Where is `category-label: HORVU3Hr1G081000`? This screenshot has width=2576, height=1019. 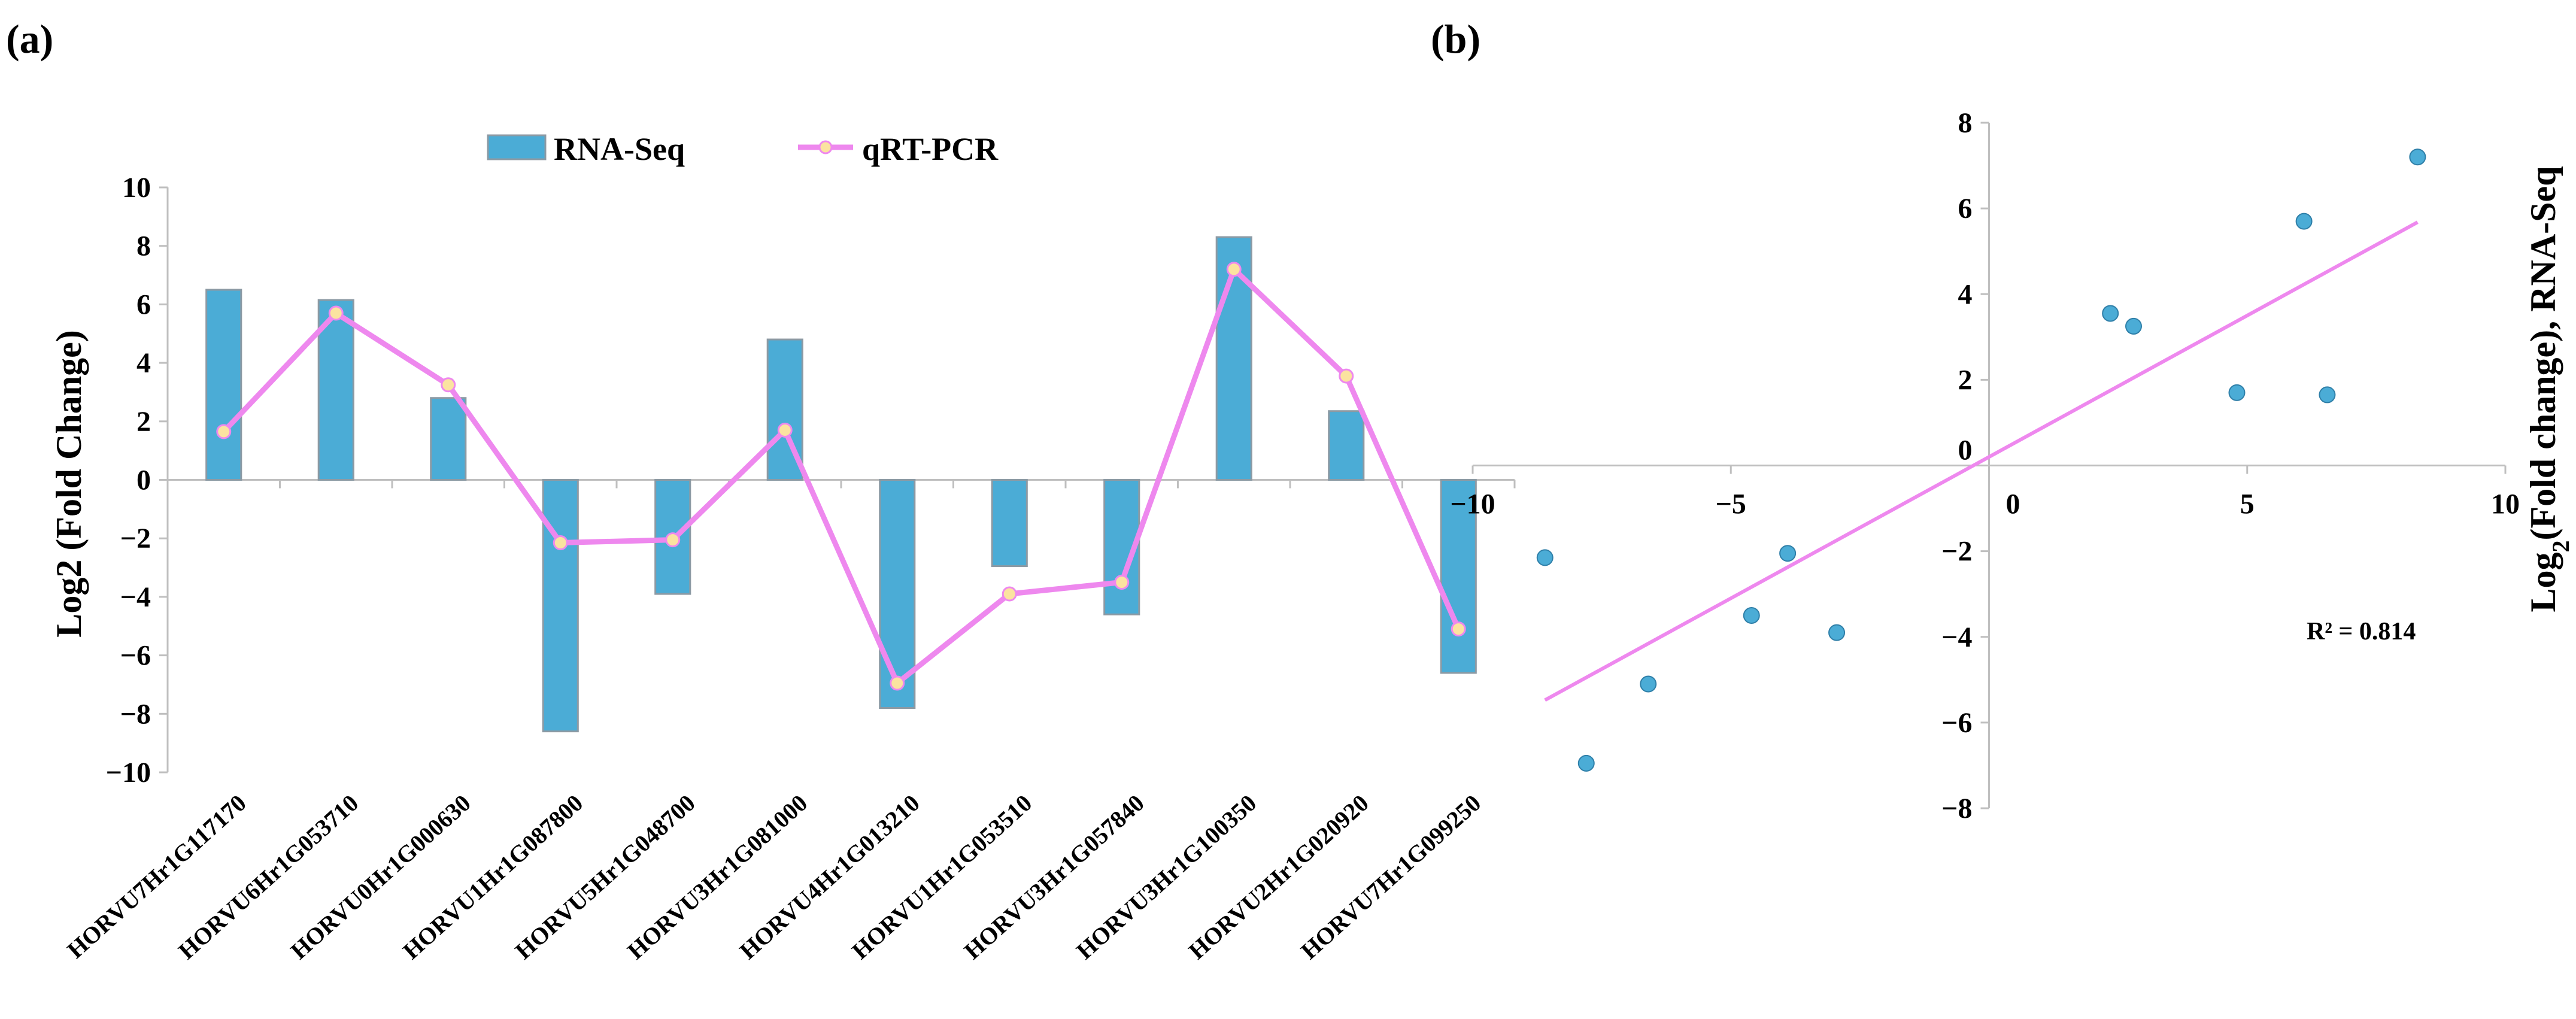 category-label: HORVU3Hr1G081000 is located at coordinates (717, 877).